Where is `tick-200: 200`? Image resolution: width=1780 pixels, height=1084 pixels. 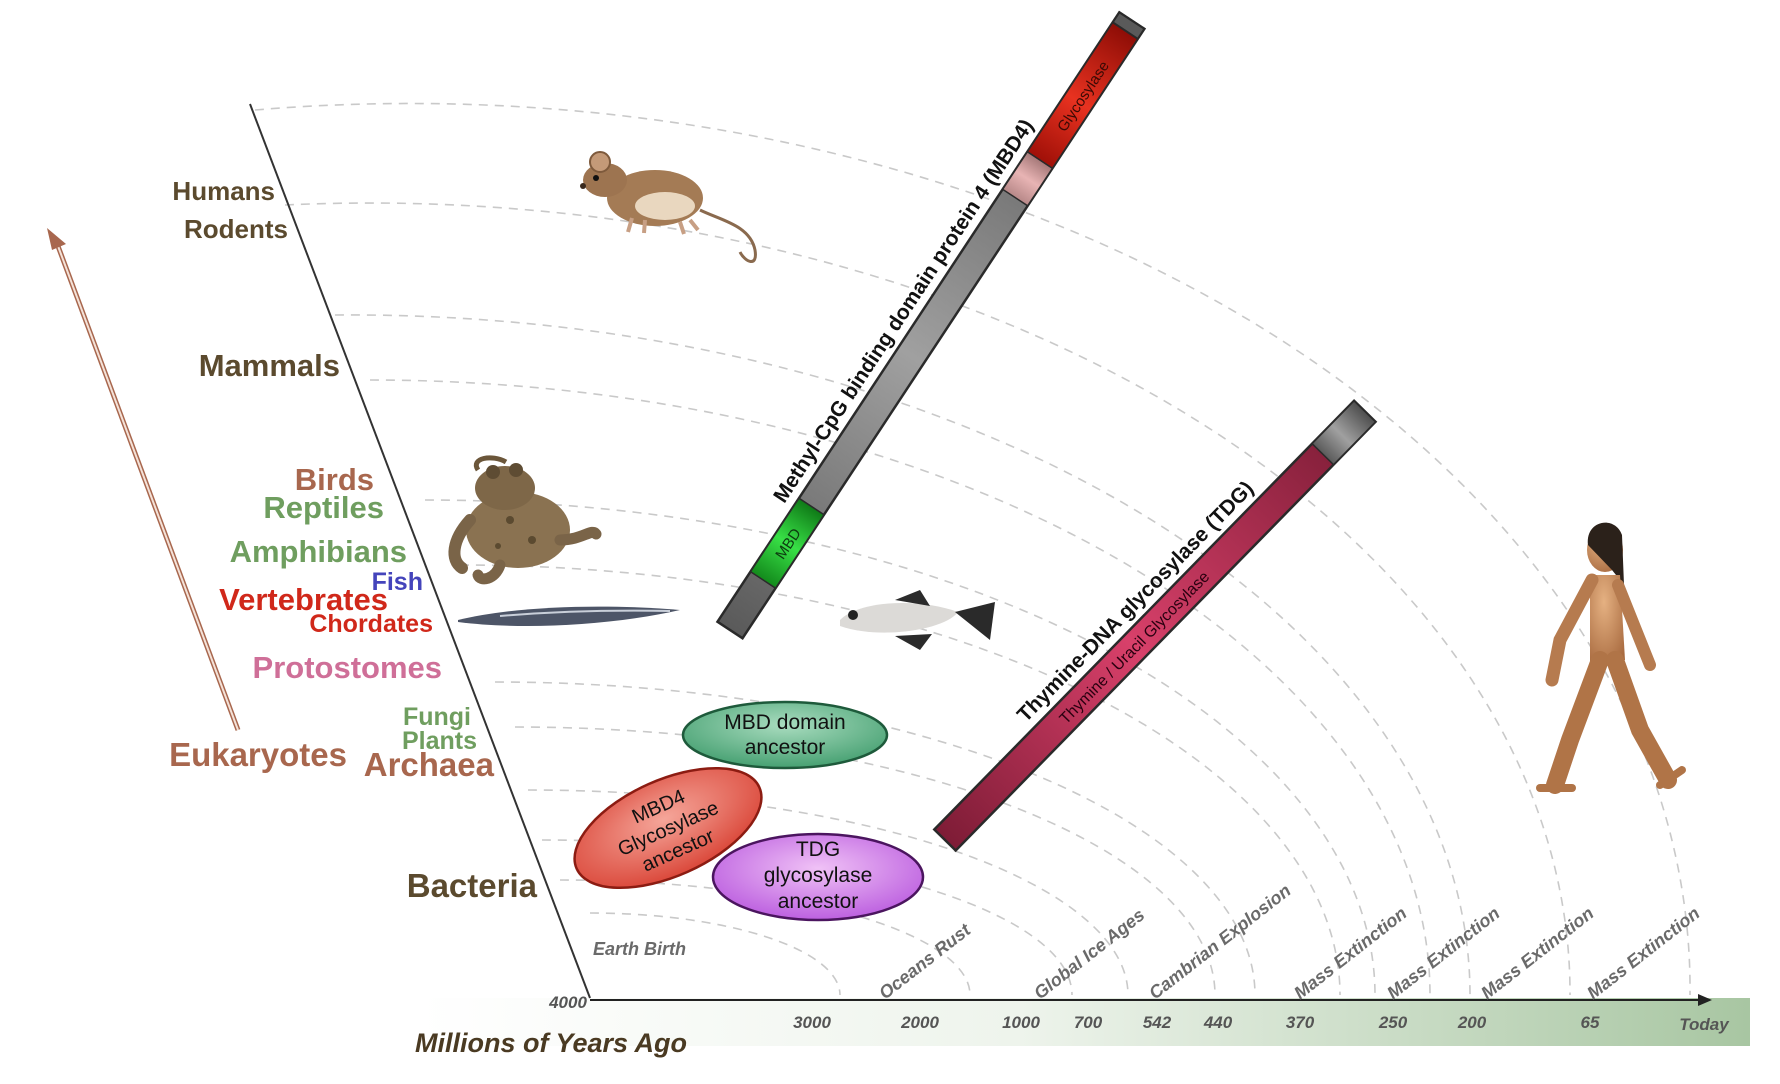 tick-200: 200 is located at coordinates (1472, 1022).